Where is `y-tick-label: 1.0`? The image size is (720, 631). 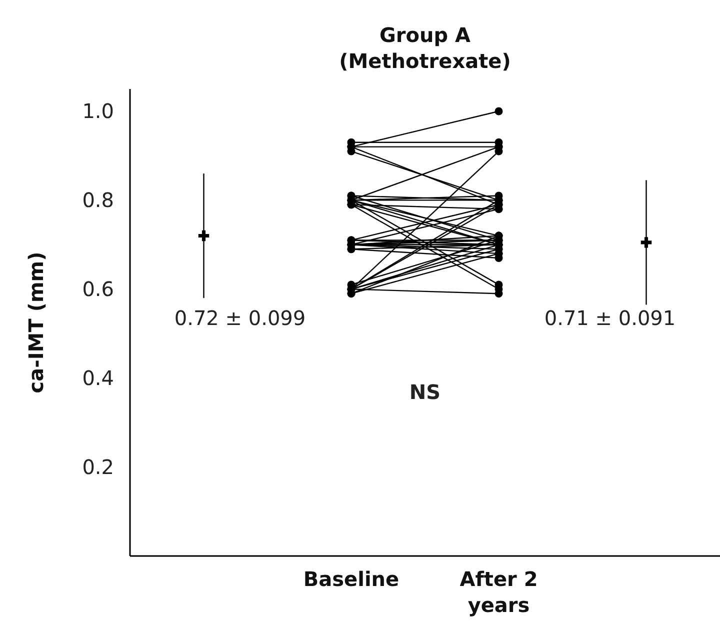
y-tick-label: 1.0 is located at coordinates (98, 111).